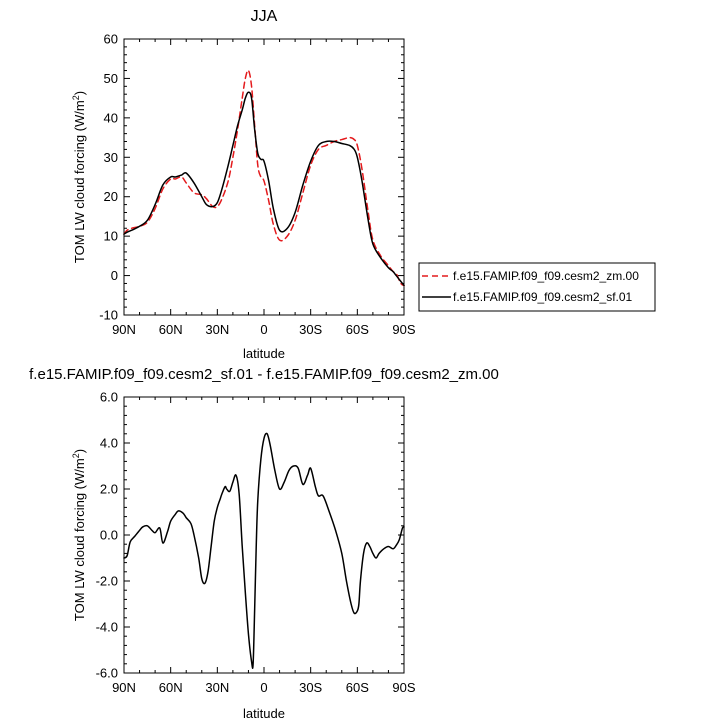 This screenshot has width=701, height=727. Describe the element at coordinates (108, 315) in the screenshot. I see `y-tick-label: -10` at that location.